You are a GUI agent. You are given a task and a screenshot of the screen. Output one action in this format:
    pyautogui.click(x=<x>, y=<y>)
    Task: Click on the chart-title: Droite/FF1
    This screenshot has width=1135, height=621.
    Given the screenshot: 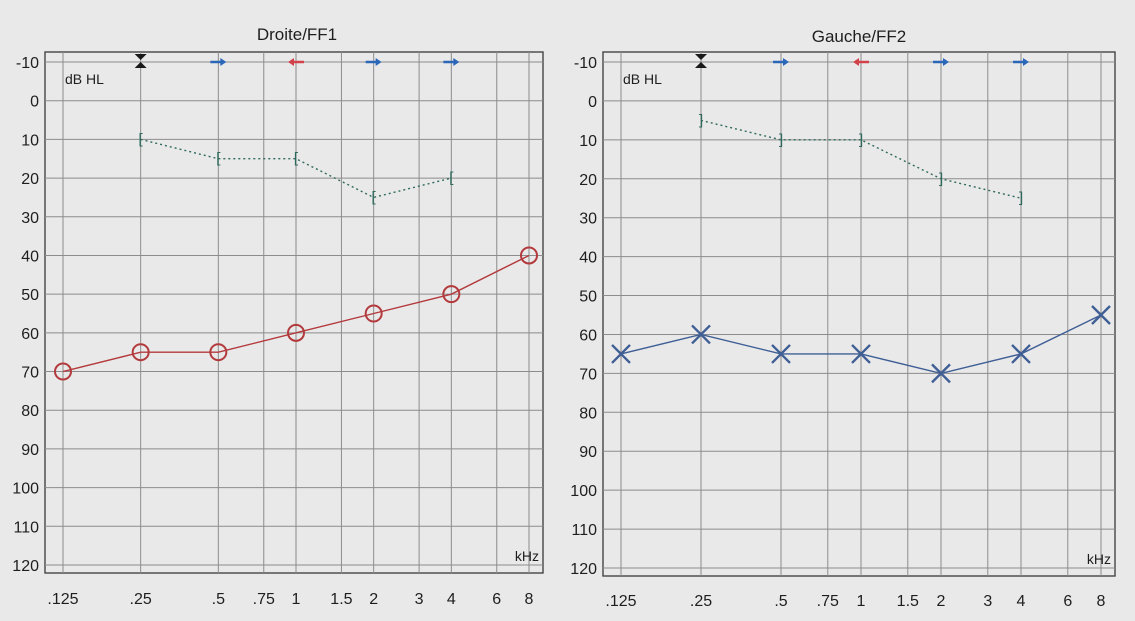 What is the action you would take?
    pyautogui.click(x=297, y=34)
    